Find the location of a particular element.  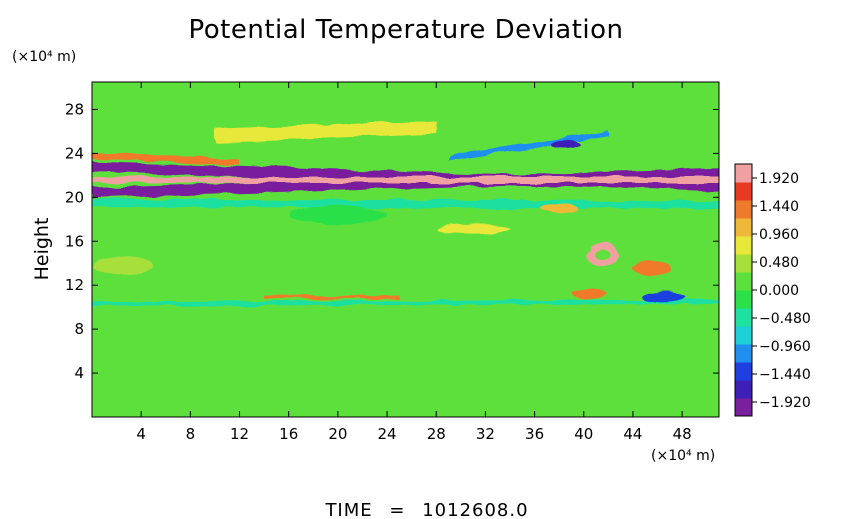

y-axis-label: Height is located at coordinates (42, 249).